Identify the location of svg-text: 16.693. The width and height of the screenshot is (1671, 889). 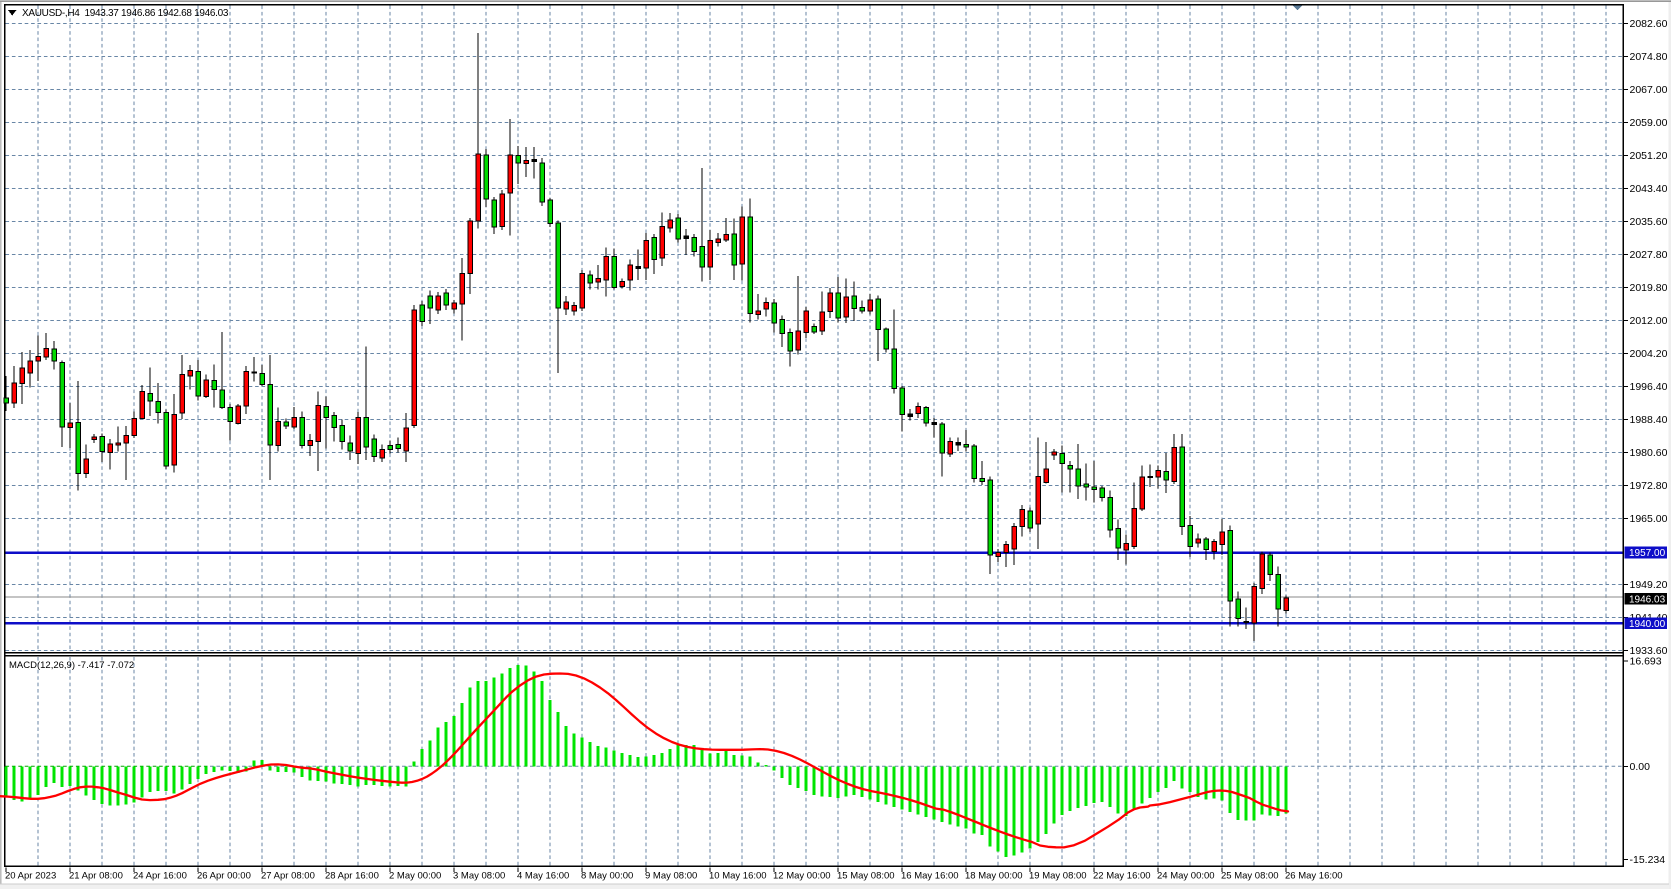
(1646, 662).